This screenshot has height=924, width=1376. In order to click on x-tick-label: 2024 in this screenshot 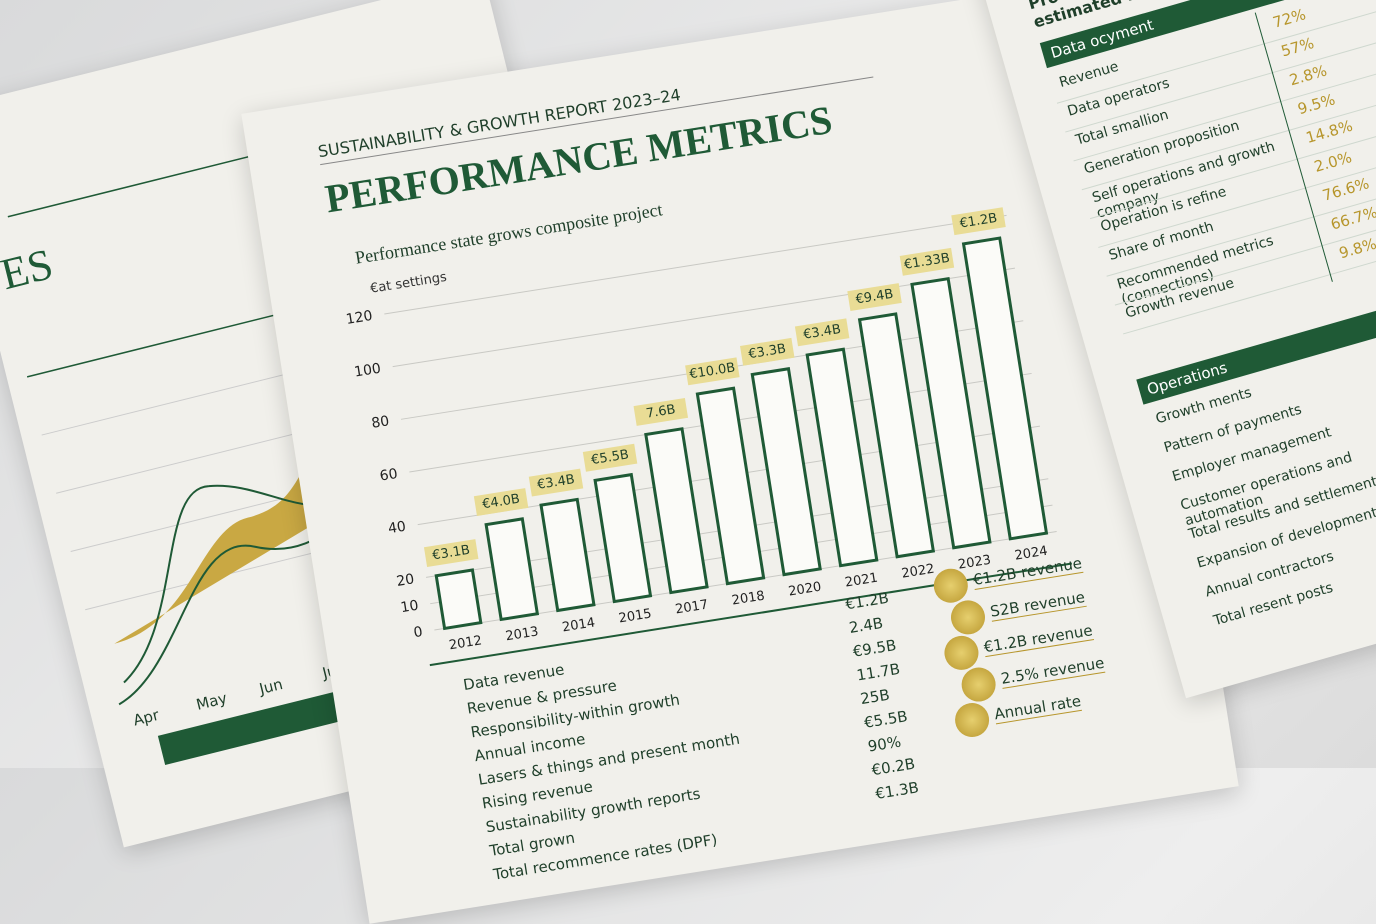, I will do `click(1031, 554)`.